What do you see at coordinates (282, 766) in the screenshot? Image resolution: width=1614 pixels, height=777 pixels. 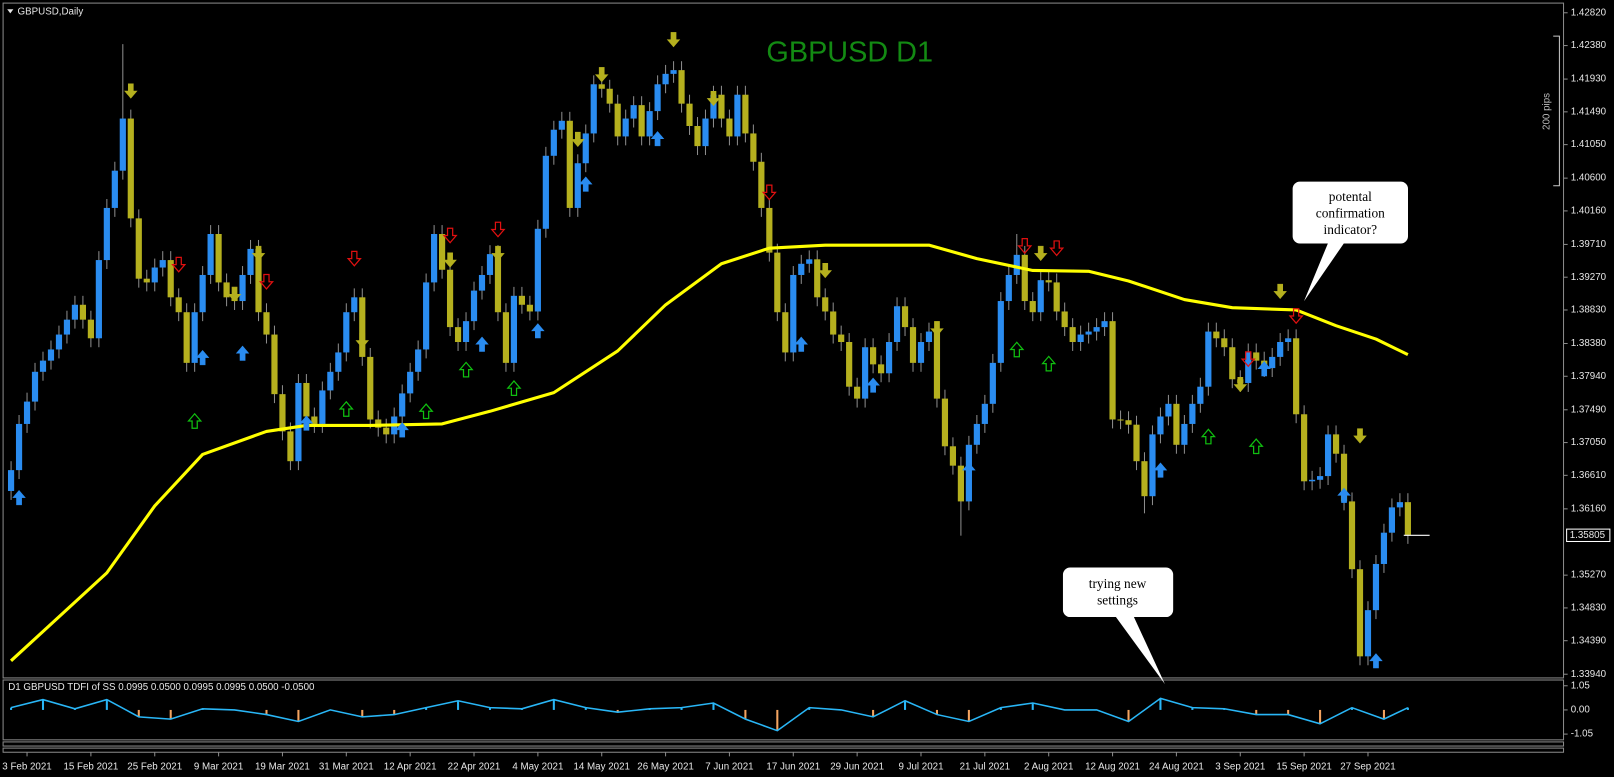 I see `x-tick-label: 19 Mar 2021` at bounding box center [282, 766].